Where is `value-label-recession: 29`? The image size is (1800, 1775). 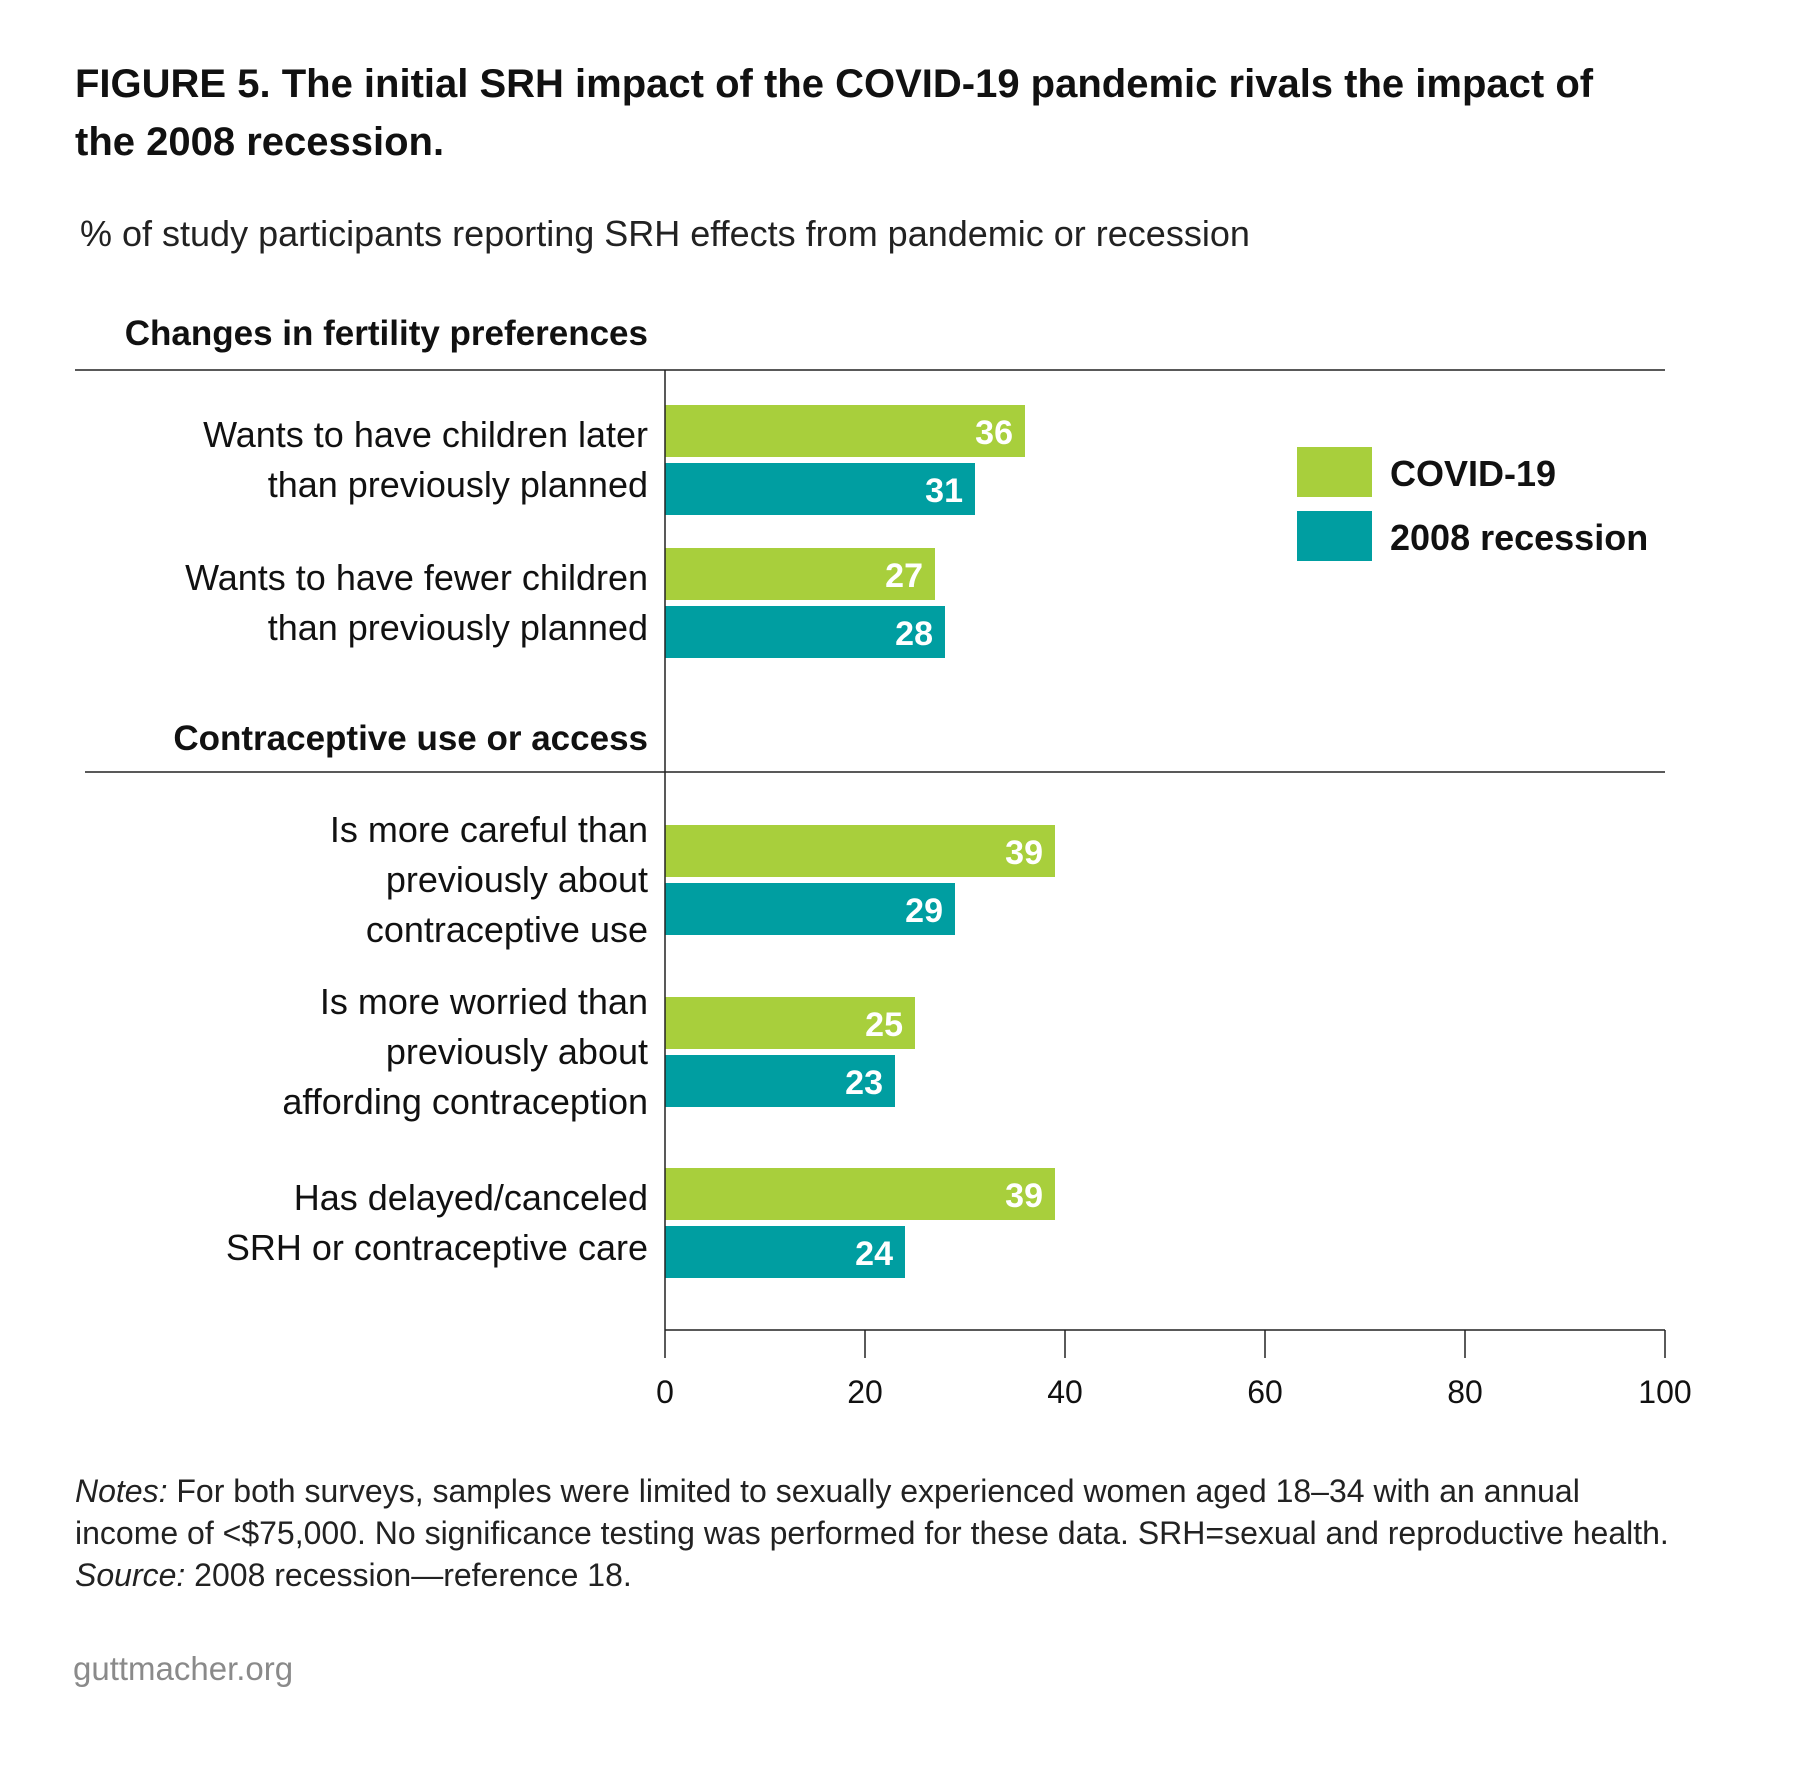
value-label-recession: 29 is located at coordinates (924, 911).